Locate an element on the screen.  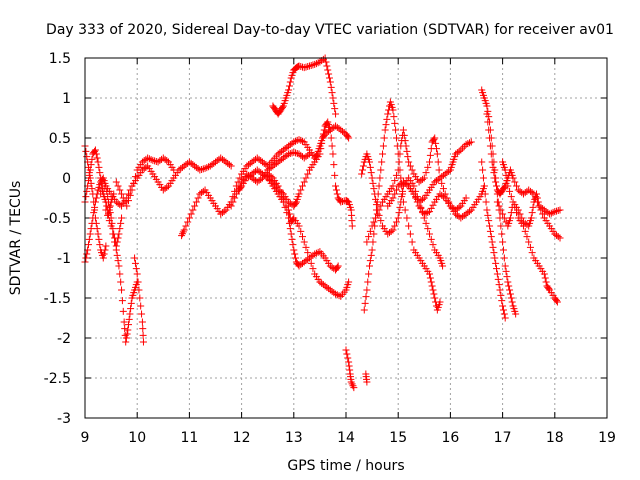
y-tick-label: -2.5 is located at coordinates (57, 379).